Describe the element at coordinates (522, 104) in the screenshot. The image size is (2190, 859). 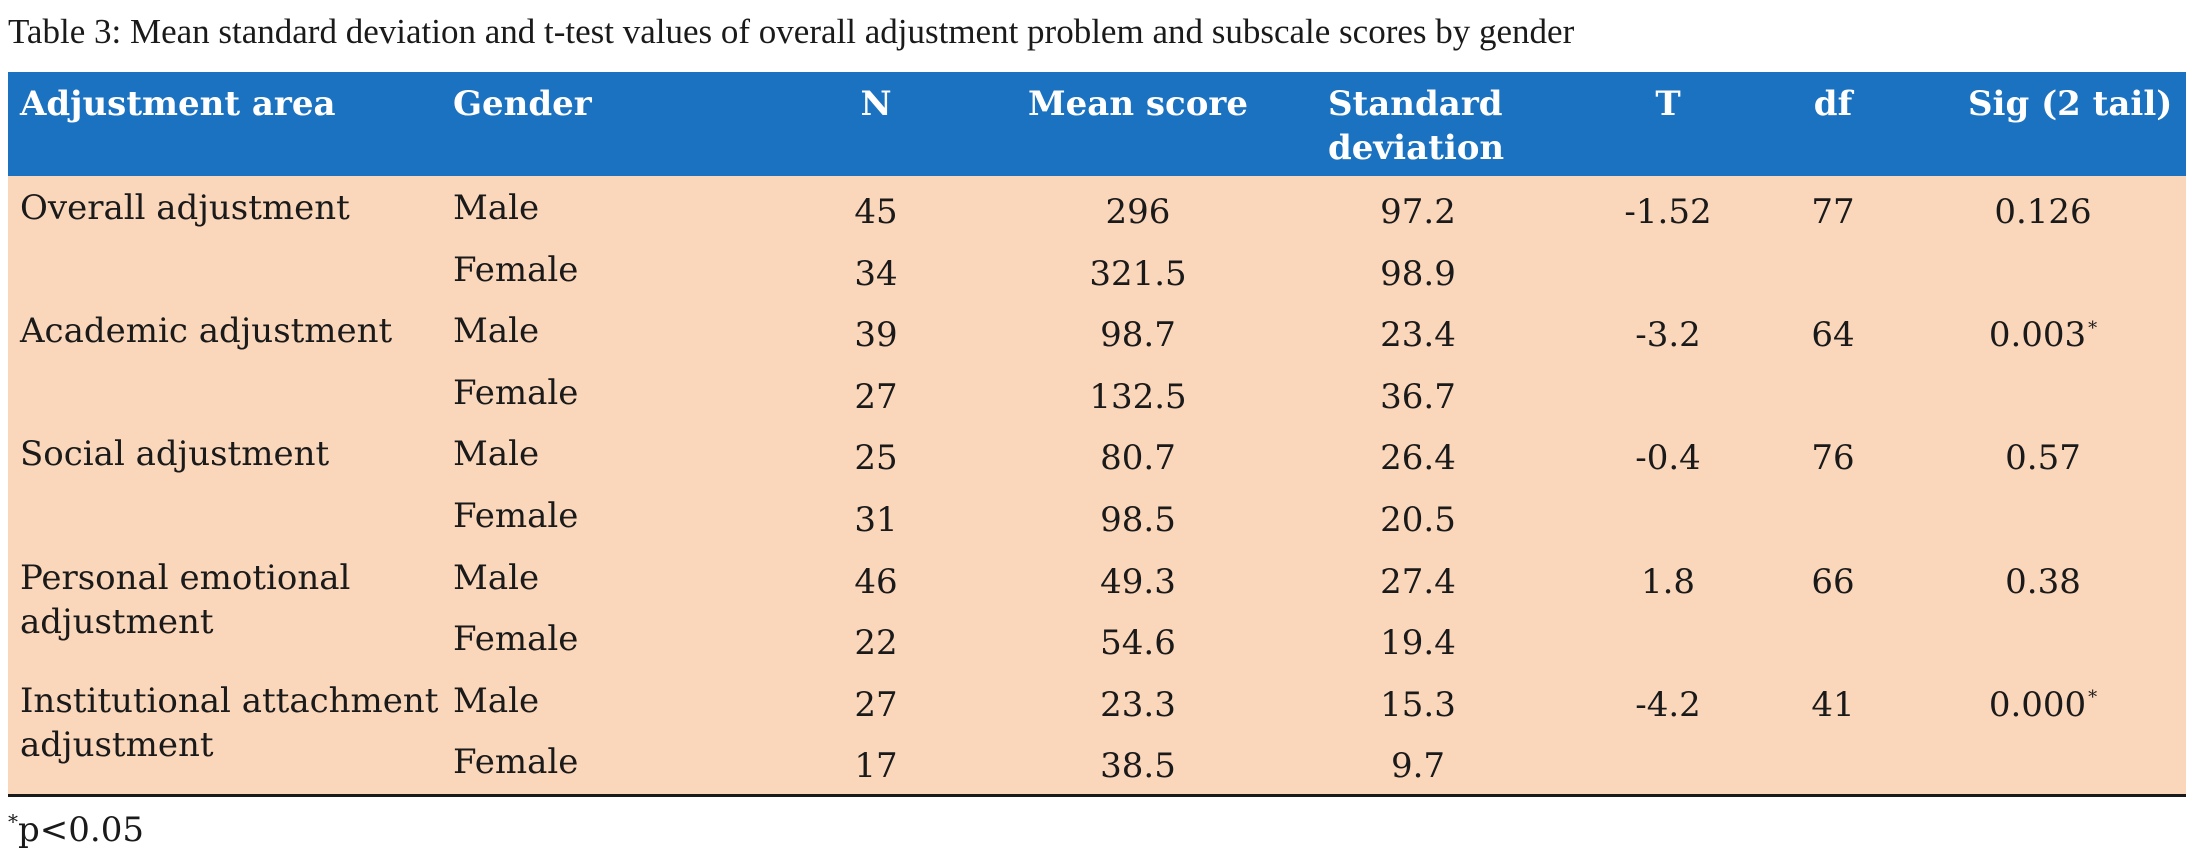
I see `header-gender: Gender` at that location.